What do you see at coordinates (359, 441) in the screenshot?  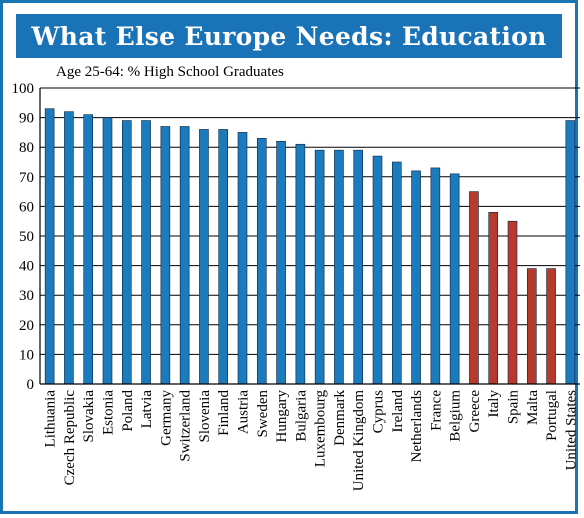 I see `x-tick-label: United Kingdom` at bounding box center [359, 441].